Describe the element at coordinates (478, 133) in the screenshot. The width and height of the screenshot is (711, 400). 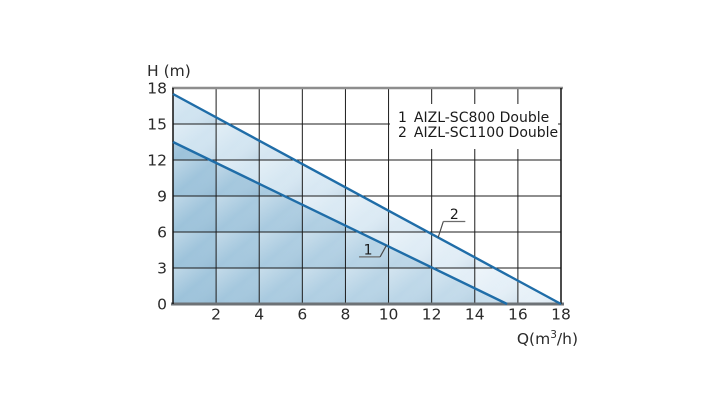
I see `legend-entry-sc1100: 2 AIZL-SC1100 Double` at that location.